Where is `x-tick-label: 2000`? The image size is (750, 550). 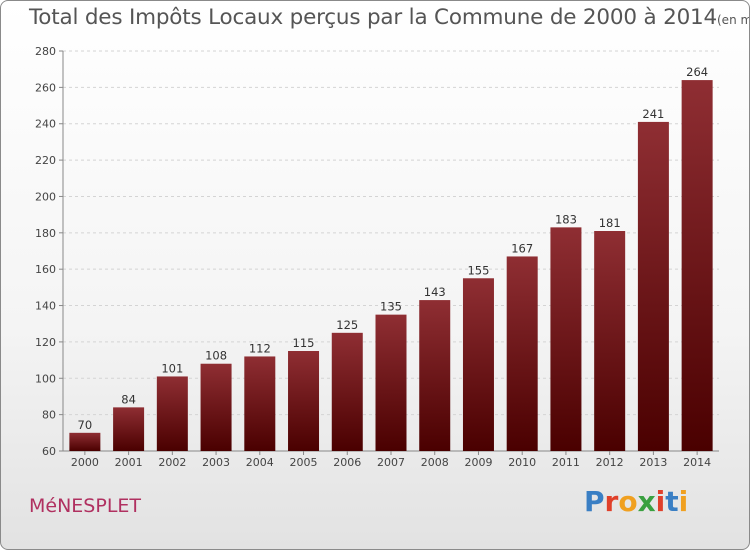
x-tick-label: 2000 is located at coordinates (85, 462).